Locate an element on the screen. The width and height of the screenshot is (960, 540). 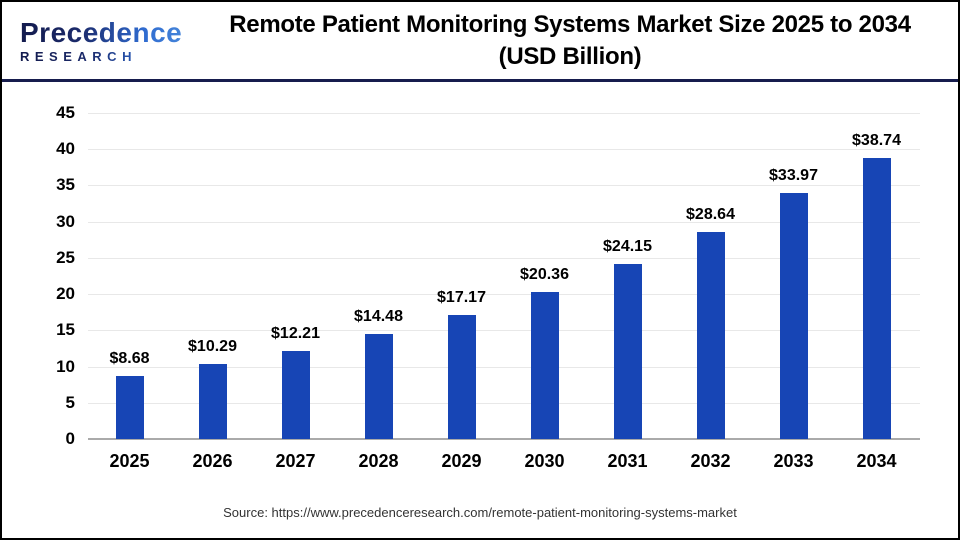
bar-value-label: $28.64 is located at coordinates (710, 214).